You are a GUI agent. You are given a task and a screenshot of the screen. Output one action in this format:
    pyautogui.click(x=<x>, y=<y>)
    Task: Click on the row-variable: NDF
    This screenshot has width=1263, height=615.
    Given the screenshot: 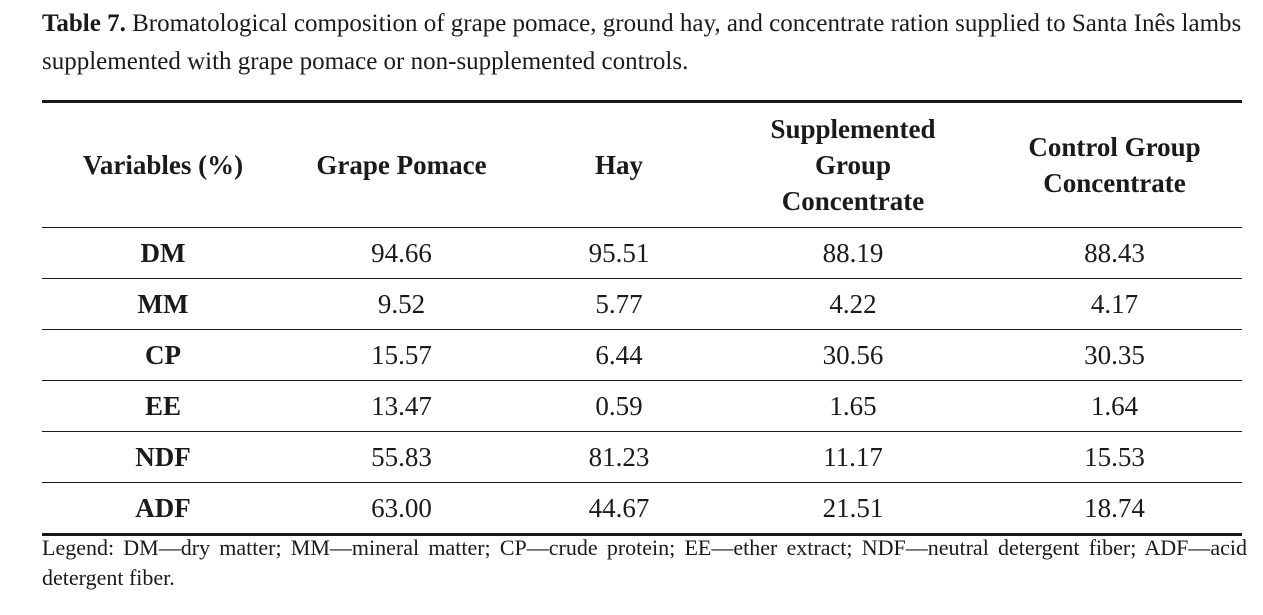 What is the action you would take?
    pyautogui.click(x=163, y=457)
    